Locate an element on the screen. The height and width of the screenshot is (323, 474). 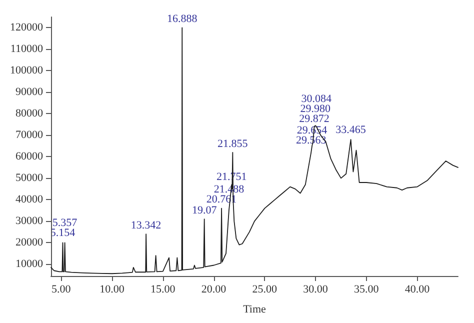
x-tick-label: 10.00 is located at coordinates (112, 290).